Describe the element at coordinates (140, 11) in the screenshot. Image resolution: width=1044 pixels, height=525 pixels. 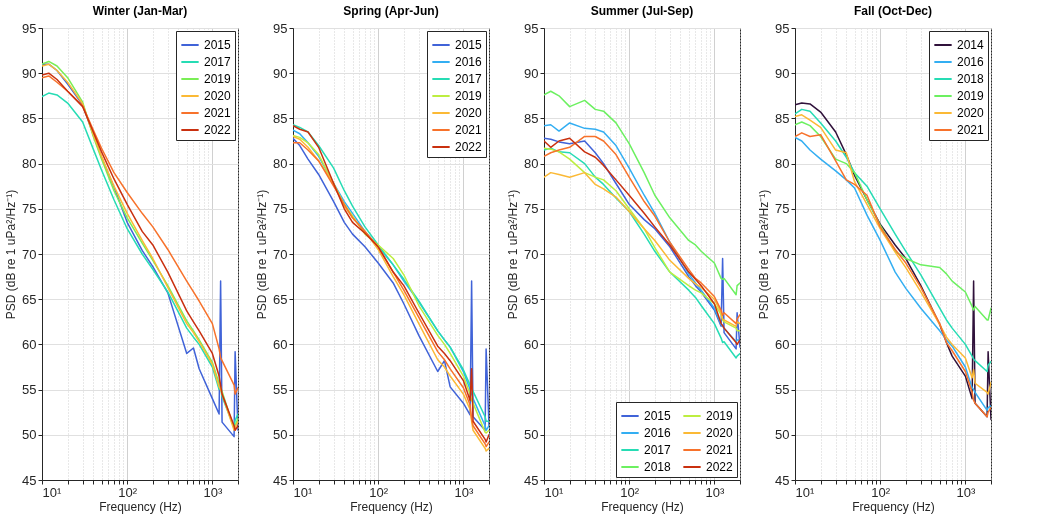
I see `chart-title: Winter (Jan-Mar)` at that location.